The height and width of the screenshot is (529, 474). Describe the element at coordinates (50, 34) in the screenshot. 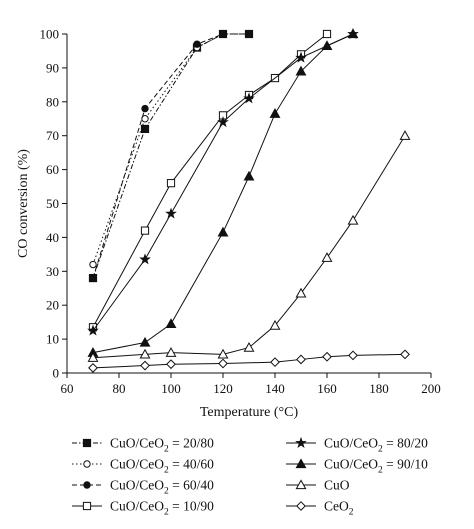

I see `y-tick-label: 100` at that location.